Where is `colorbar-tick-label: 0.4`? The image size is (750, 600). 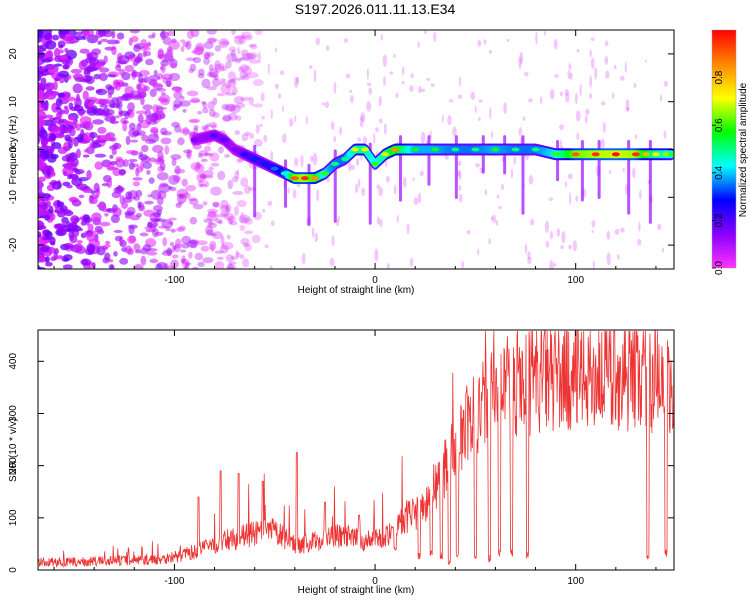
colorbar-tick-label: 0.4 is located at coordinates (719, 172).